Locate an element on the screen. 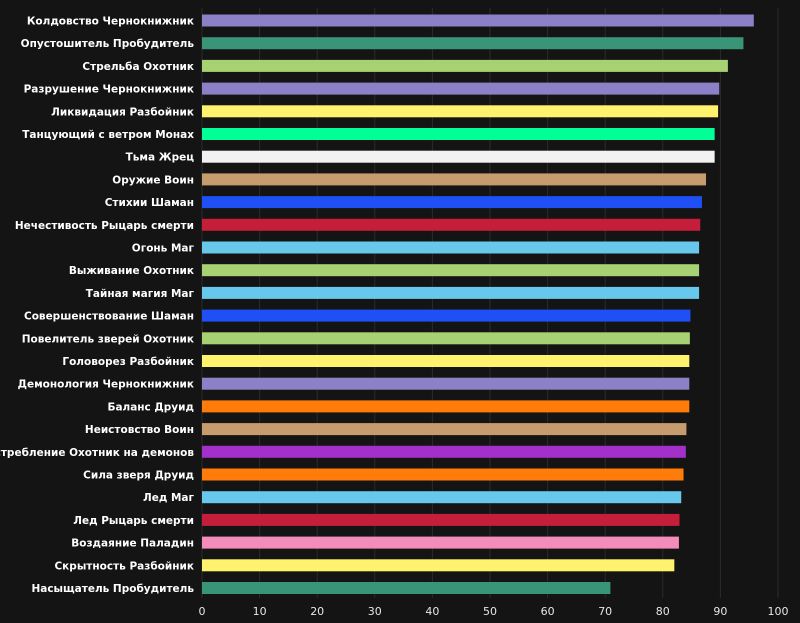 The height and width of the screenshot is (623, 800). category-label: Тьма Жрец is located at coordinates (160, 158).